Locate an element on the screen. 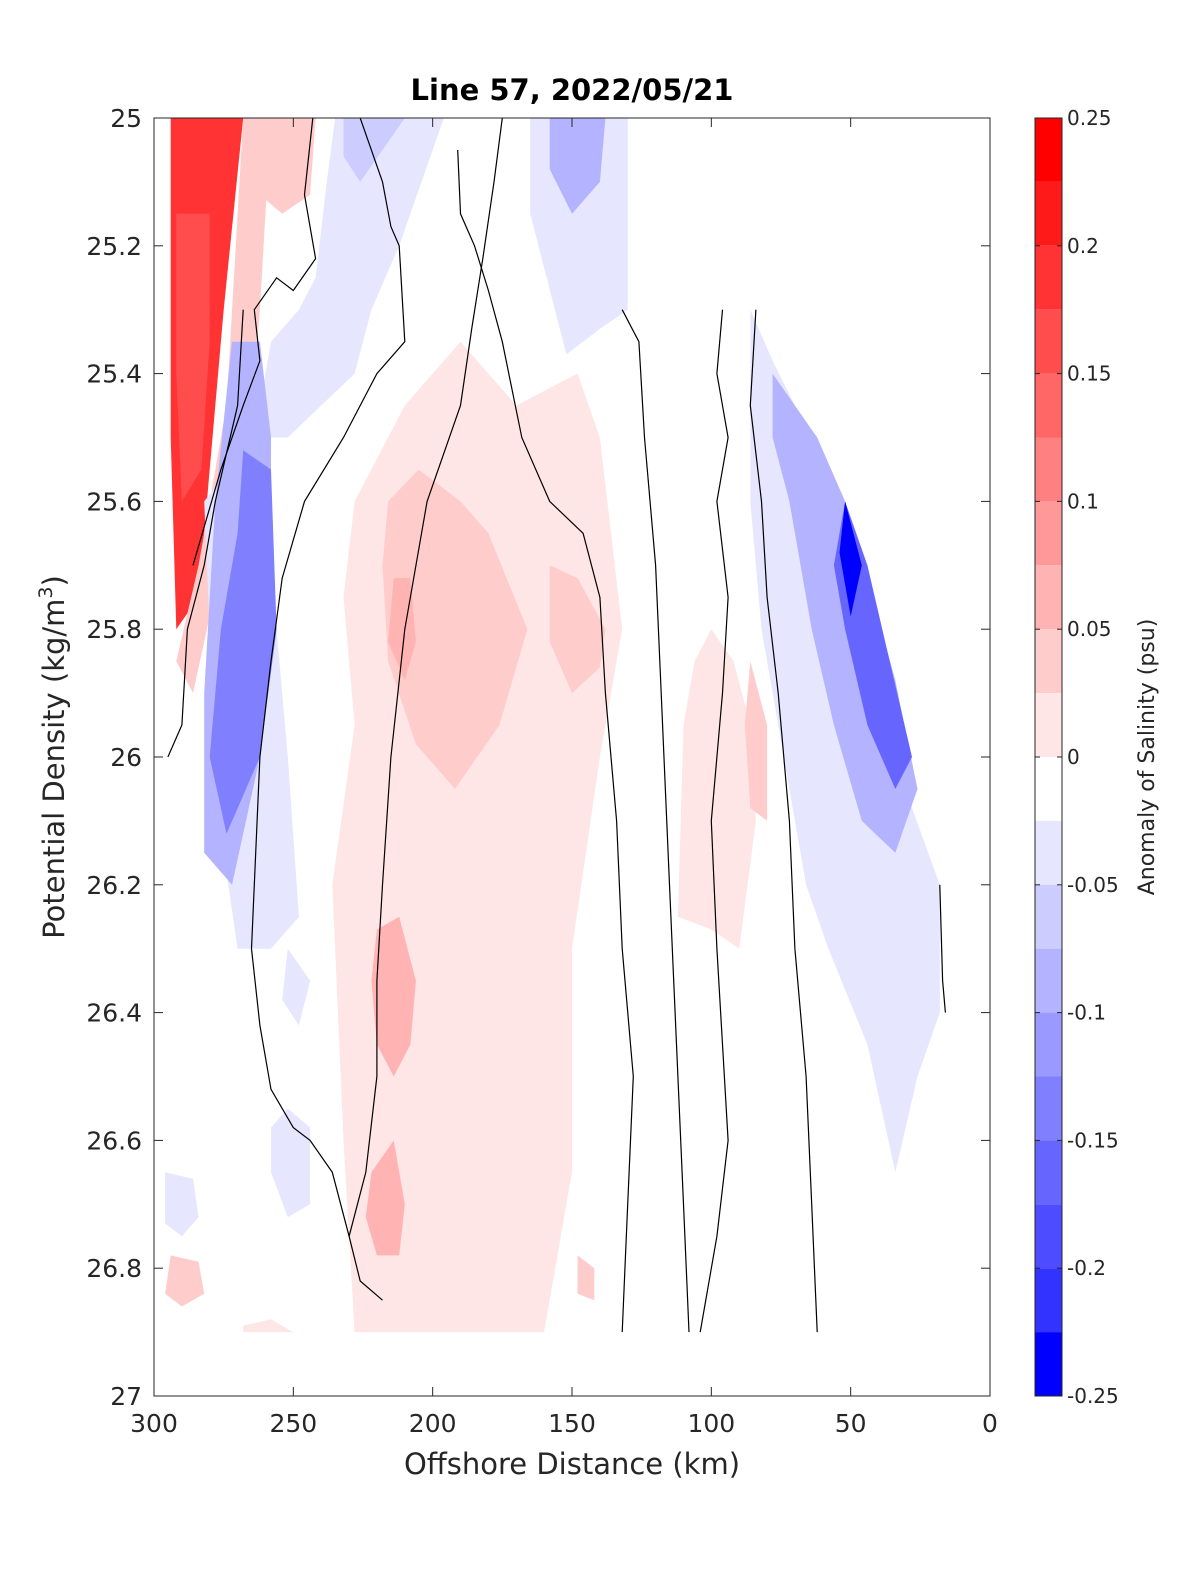 Image resolution: width=1200 pixels, height=1575 pixels. contour-region-pos-deep-left is located at coordinates (393, 996).